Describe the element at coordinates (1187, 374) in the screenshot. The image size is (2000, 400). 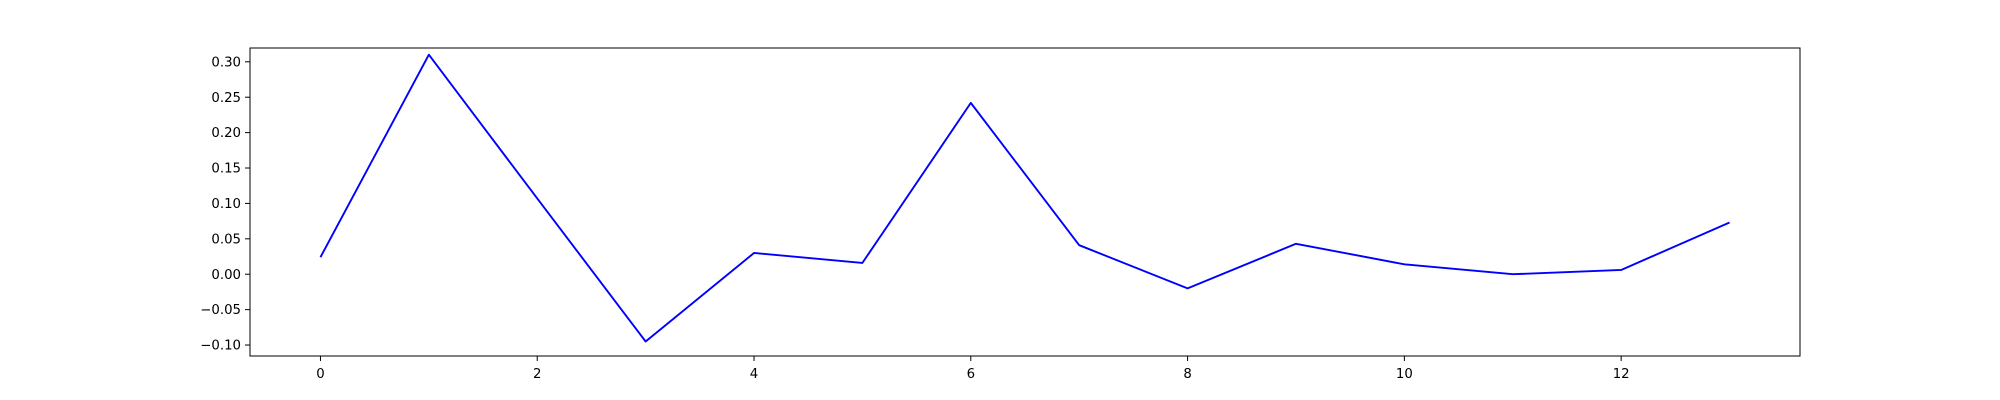
I see `x-tick-label: 8` at that location.